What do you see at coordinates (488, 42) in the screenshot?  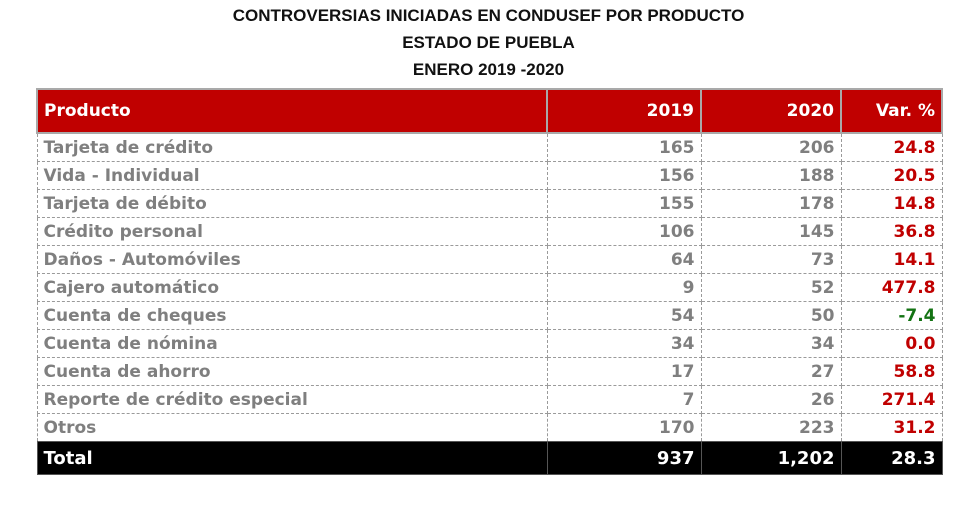 I see `title-line-2: ESTADO DE PUEBLA` at bounding box center [488, 42].